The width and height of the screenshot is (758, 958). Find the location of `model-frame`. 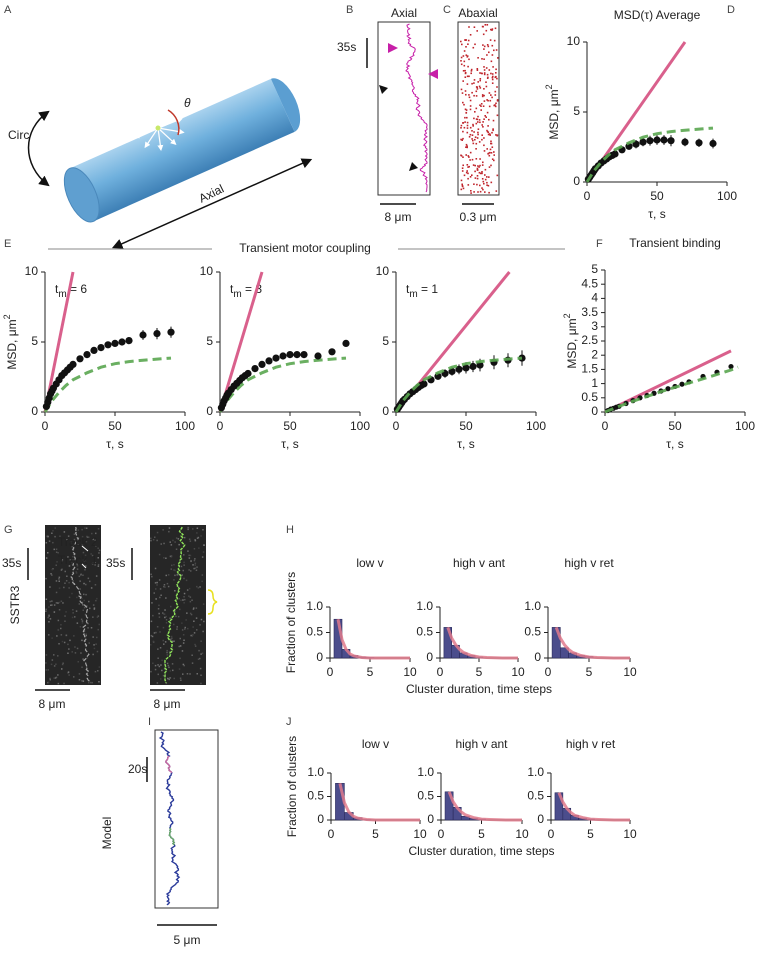

model-frame is located at coordinates (186, 819).